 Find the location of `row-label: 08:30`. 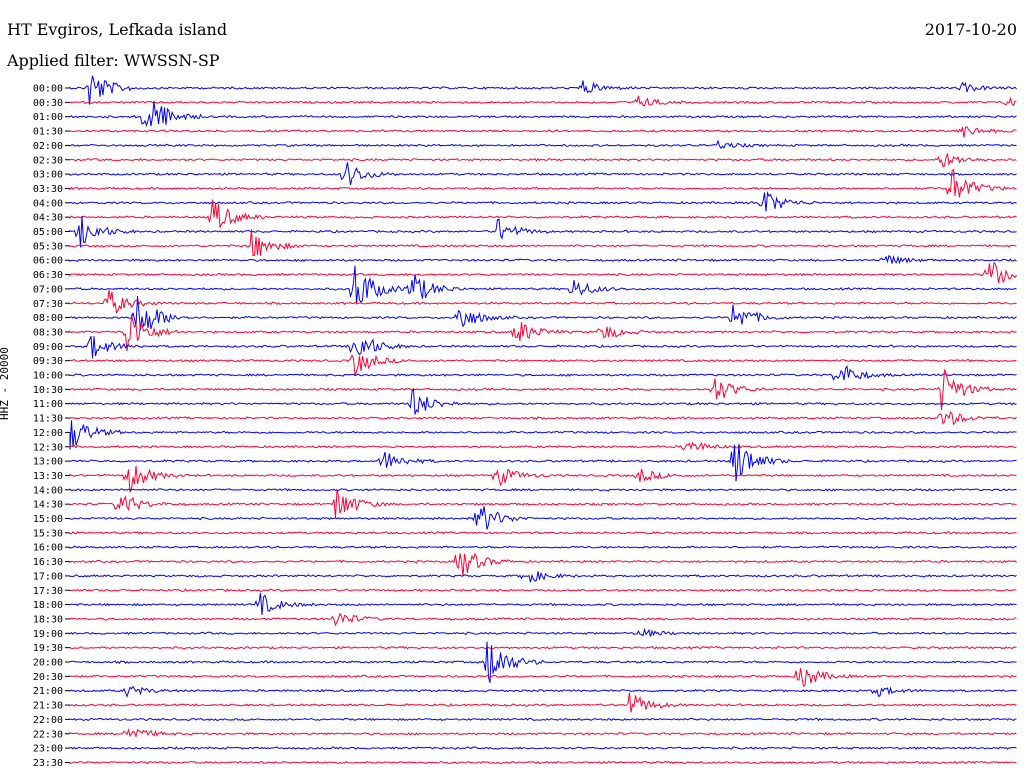

row-label: 08:30 is located at coordinates (48, 332).